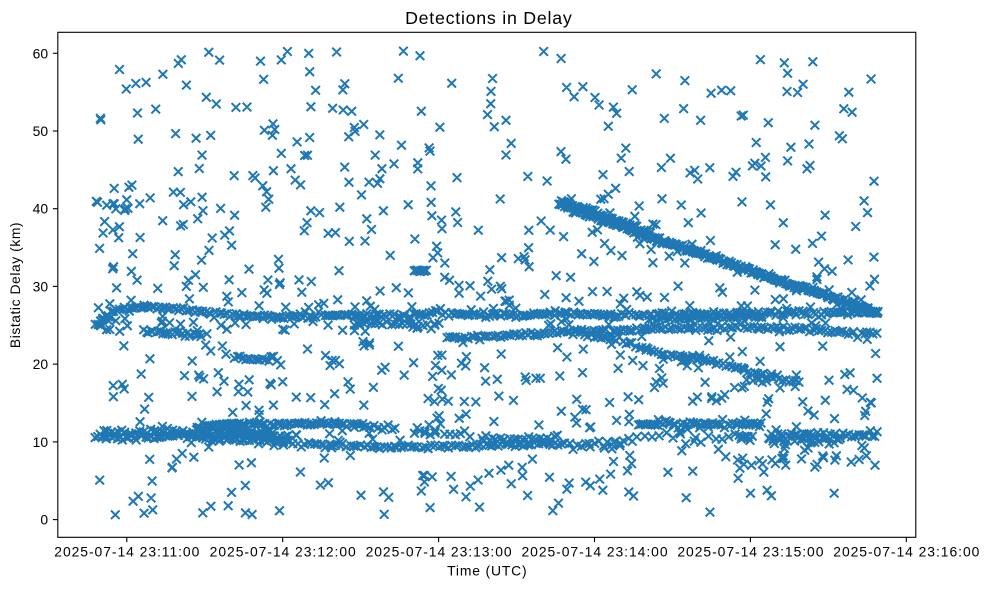 The height and width of the screenshot is (590, 989). Describe the element at coordinates (906, 552) in the screenshot. I see `svg-text: 2025-07-14 23:16:00` at that location.